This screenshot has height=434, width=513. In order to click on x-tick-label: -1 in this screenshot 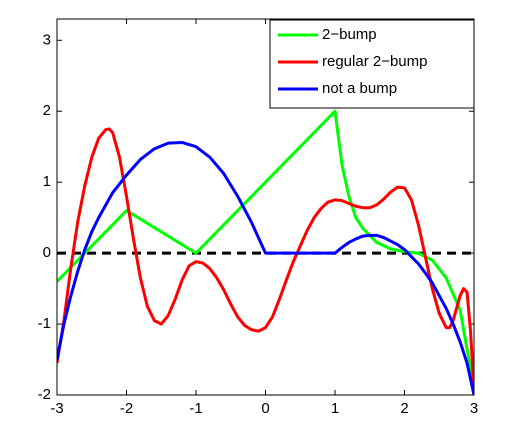, I will do `click(195, 408)`.